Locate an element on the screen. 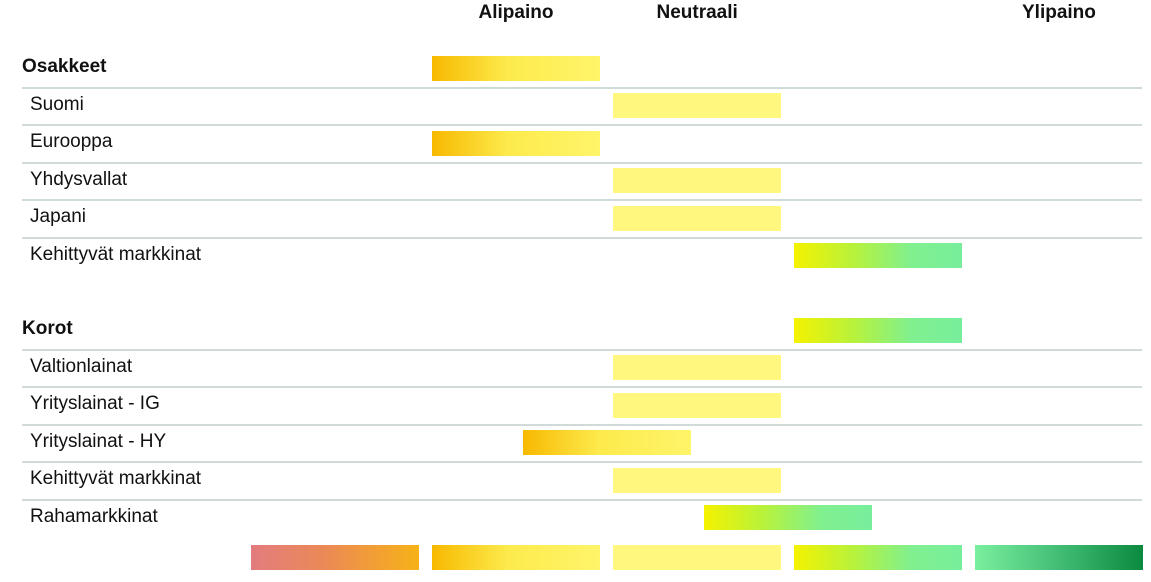  row-label: Yrityslainat - IG is located at coordinates (95, 403).